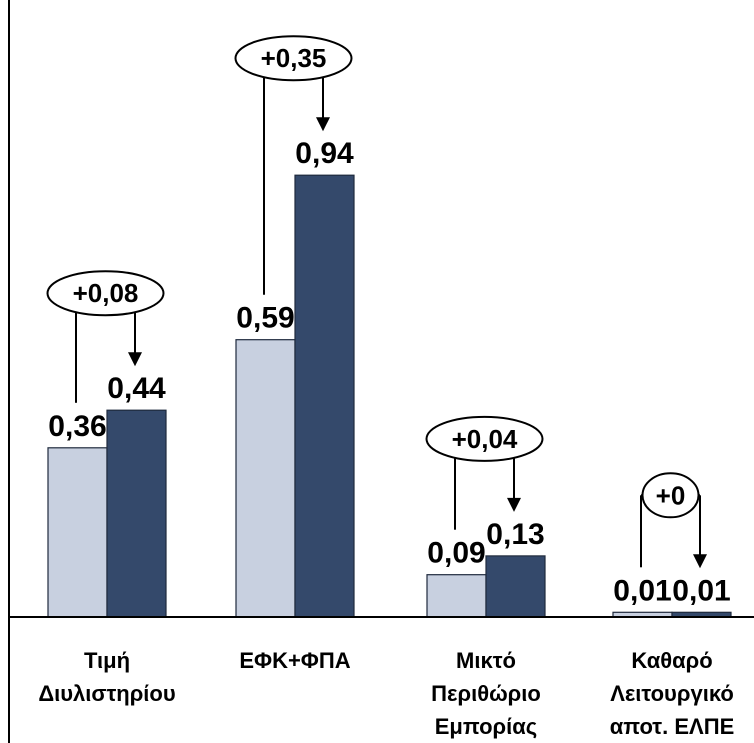 The width and height of the screenshot is (754, 743). Describe the element at coordinates (456, 553) in the screenshot. I see `value-label-series1-3: 0,09` at that location.